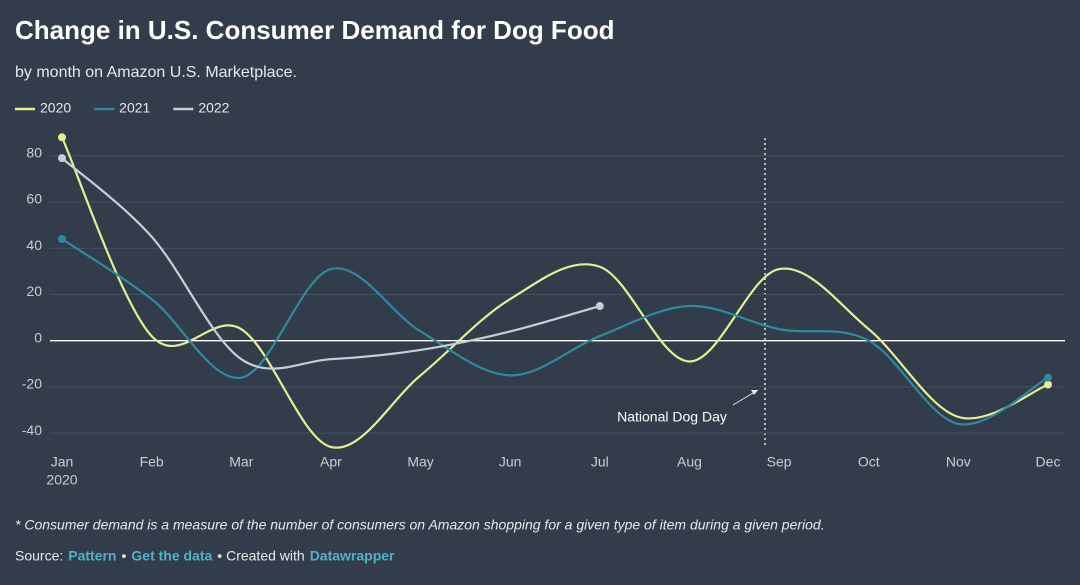 This screenshot has width=1080, height=585. I want to click on x-tick-label: Mar, so click(241, 462).